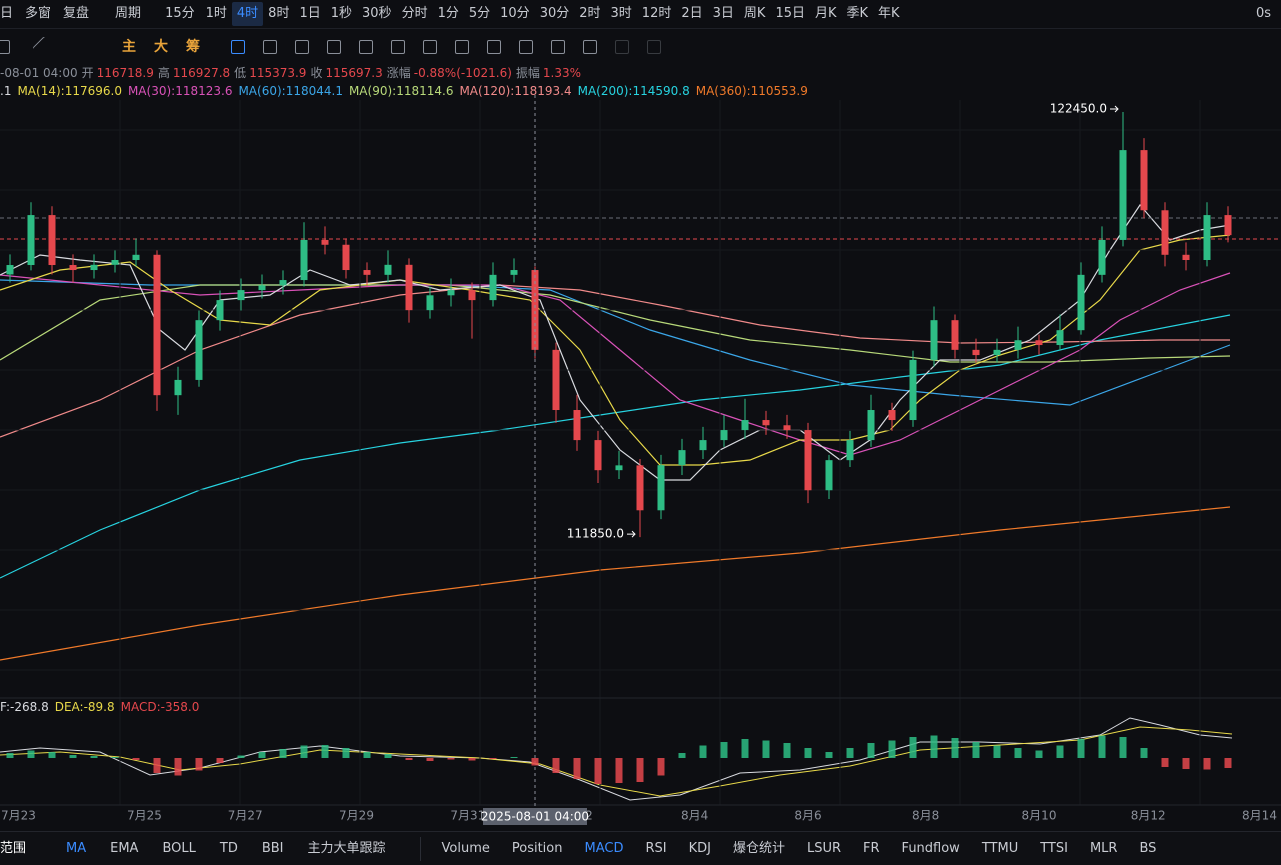  Describe the element at coordinates (554, 13) in the screenshot. I see `period-option: 30分` at that location.